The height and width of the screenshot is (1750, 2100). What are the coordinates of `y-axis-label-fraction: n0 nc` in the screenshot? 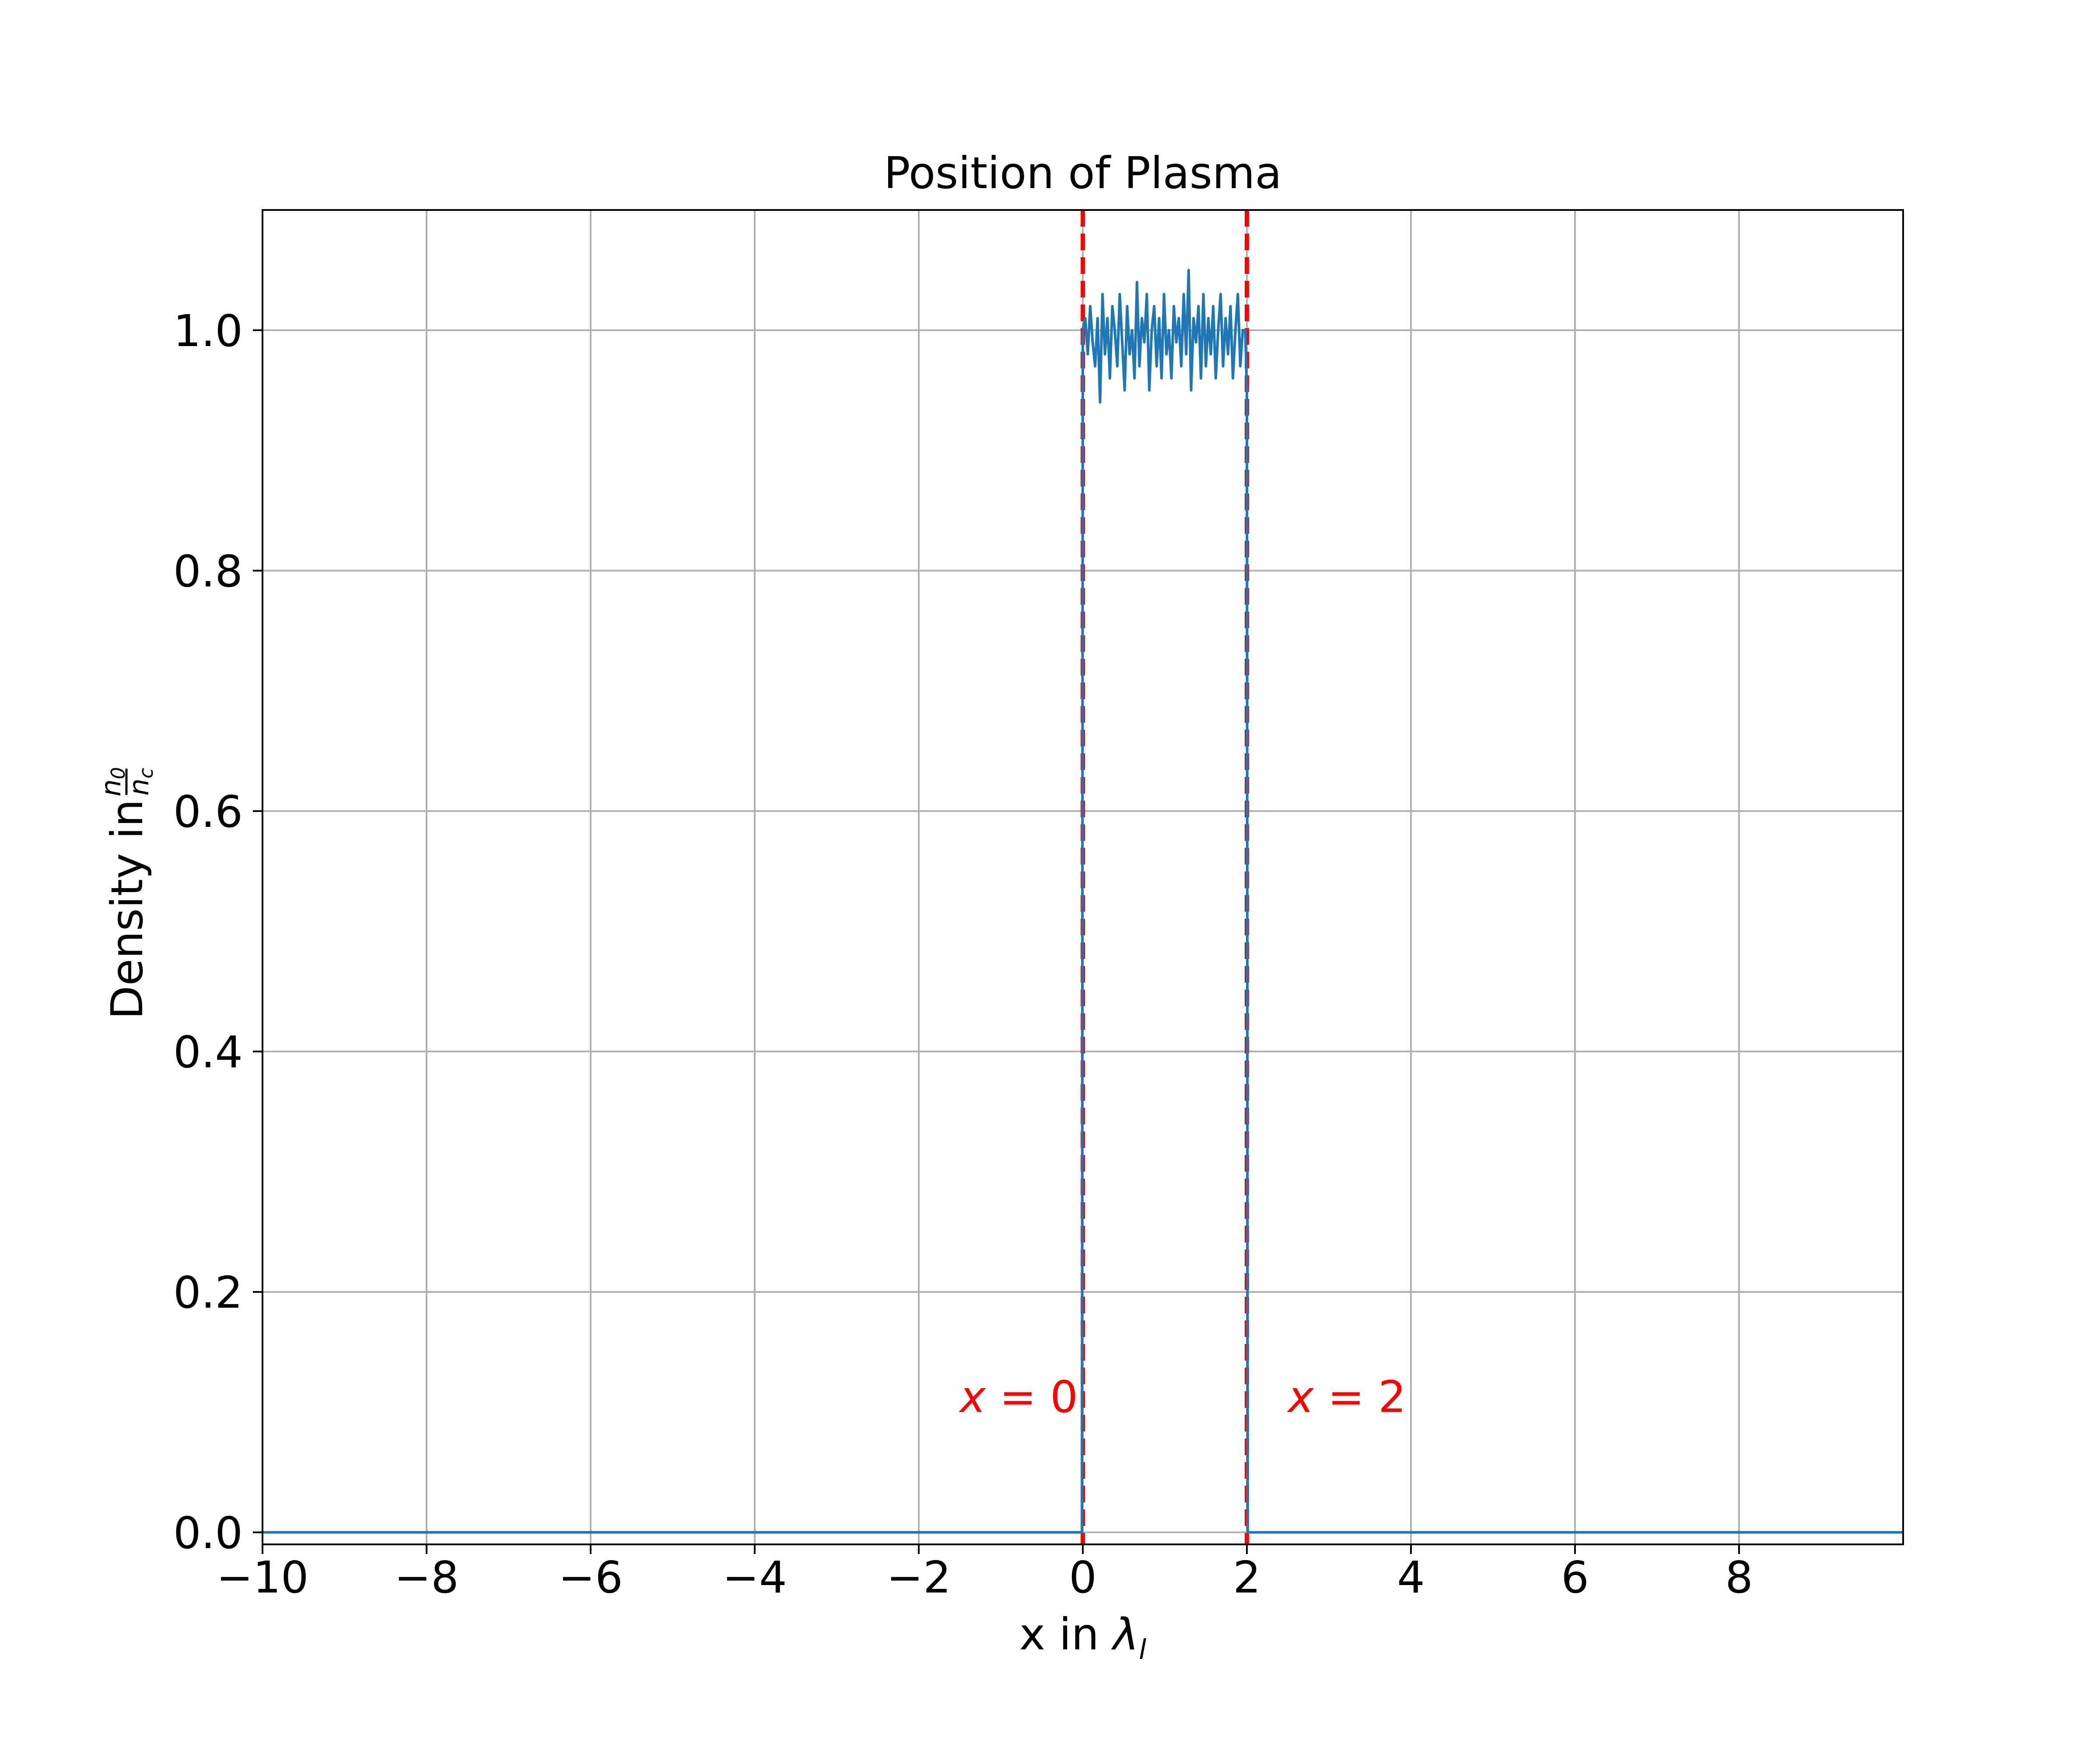 It's located at (126, 781).